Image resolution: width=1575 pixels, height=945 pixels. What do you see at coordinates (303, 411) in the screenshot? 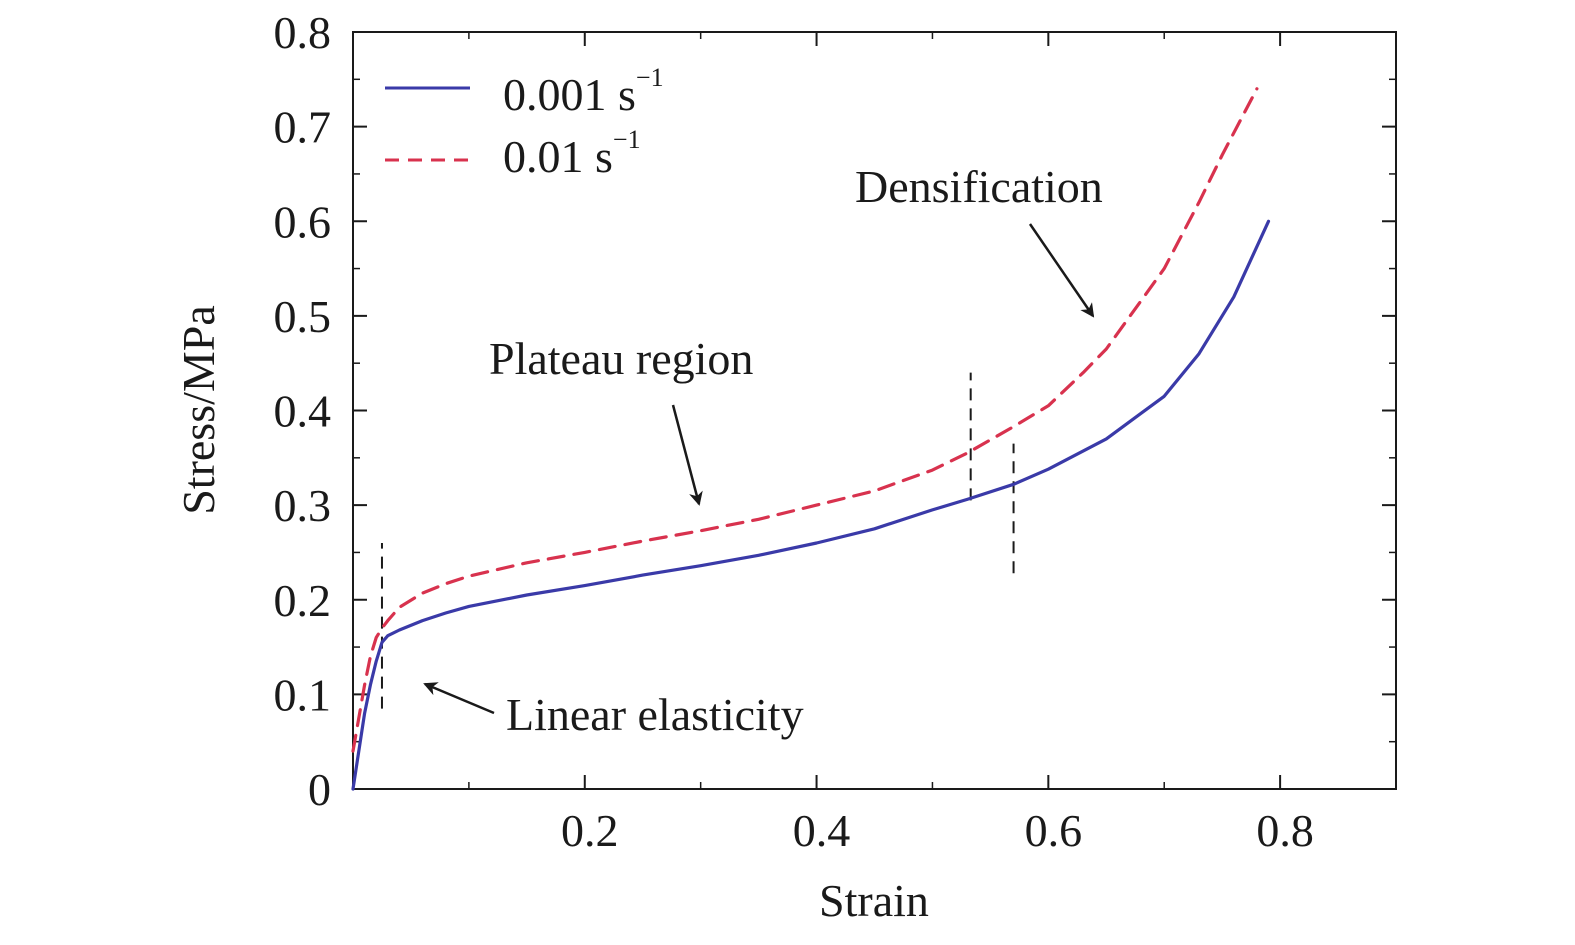
I see `y-tick-label: 0.4` at bounding box center [303, 411].